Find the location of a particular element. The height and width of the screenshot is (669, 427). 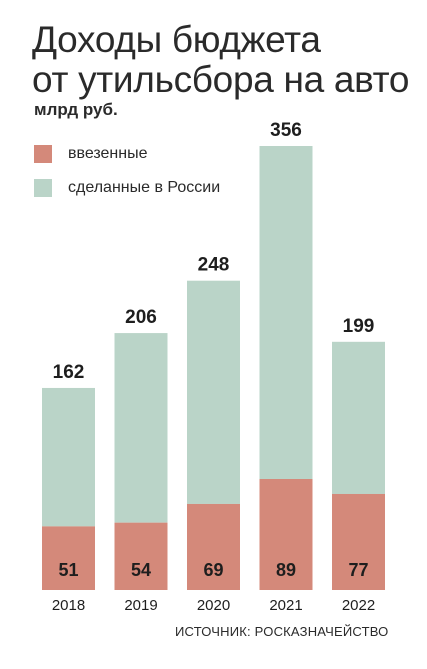

label-imported-2019: 54 is located at coordinates (141, 570).